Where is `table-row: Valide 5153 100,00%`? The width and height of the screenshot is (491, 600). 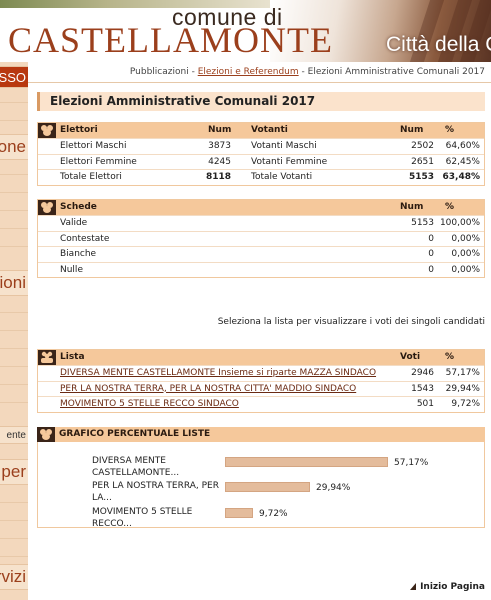
table-row: Valide 5153 100,00% is located at coordinates (261, 223).